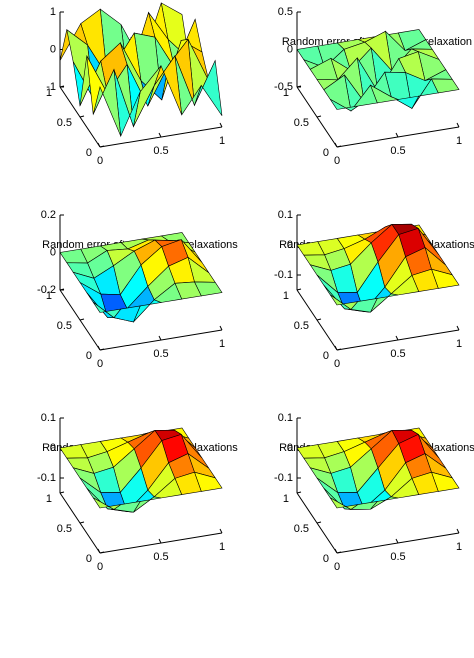 The image size is (474, 658). I want to click on z-tick-label: 0.2, so click(48, 215).